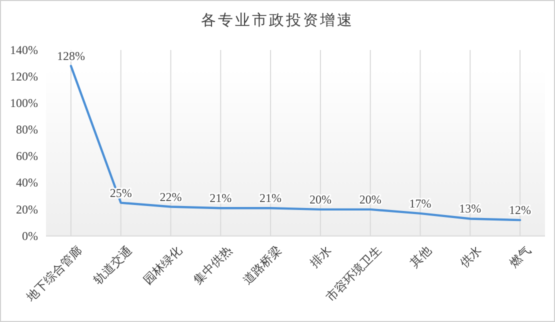 The height and width of the screenshot is (322, 555). Describe the element at coordinates (262, 265) in the screenshot. I see `x-tick-label: 道路桥梁` at that location.